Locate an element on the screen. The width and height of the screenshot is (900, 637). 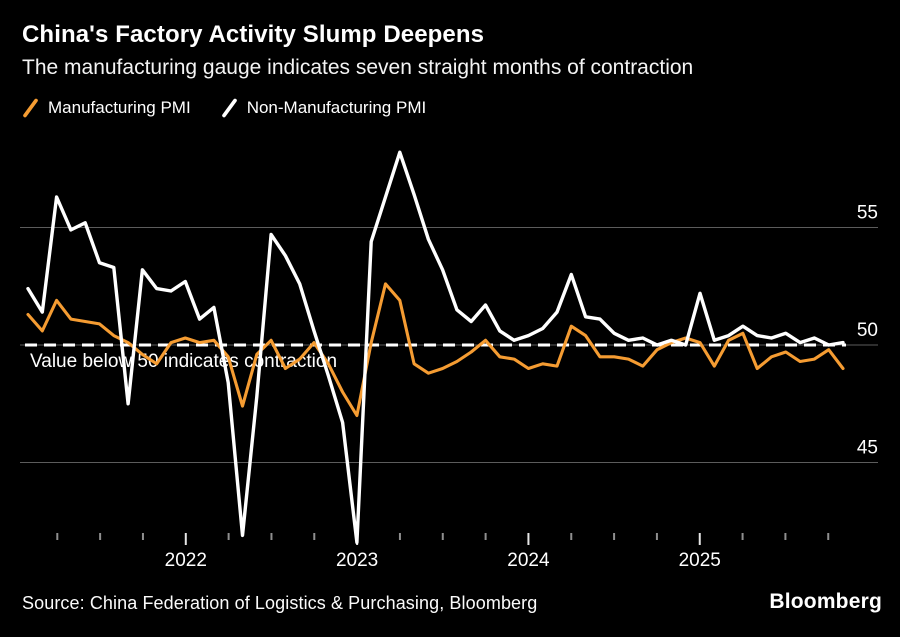
x-tick-label-2025: 2025 is located at coordinates (700, 560).